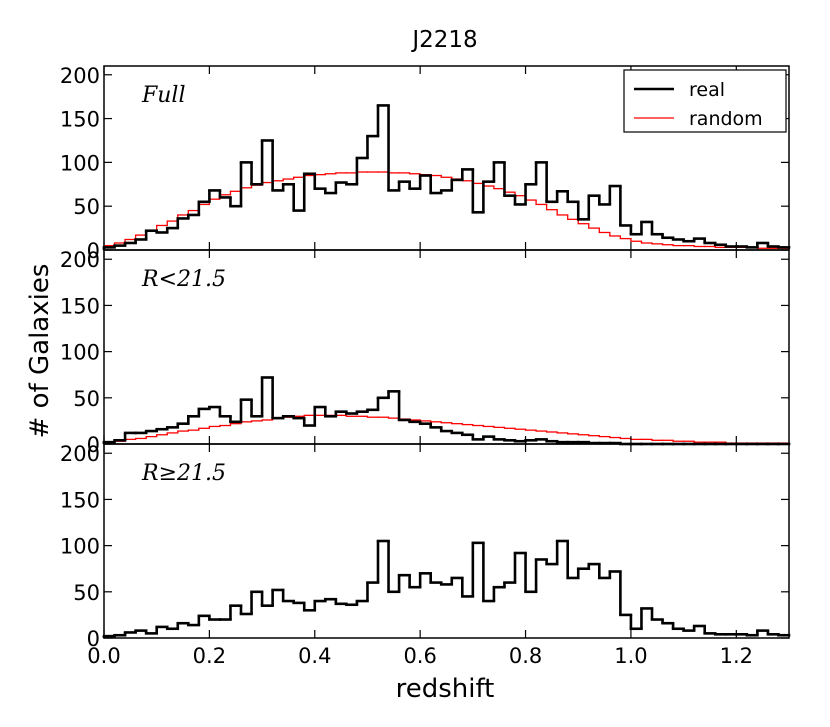 This screenshot has height=727, width=830. What do you see at coordinates (443, 40) in the screenshot?
I see `chart-title: J2218` at bounding box center [443, 40].